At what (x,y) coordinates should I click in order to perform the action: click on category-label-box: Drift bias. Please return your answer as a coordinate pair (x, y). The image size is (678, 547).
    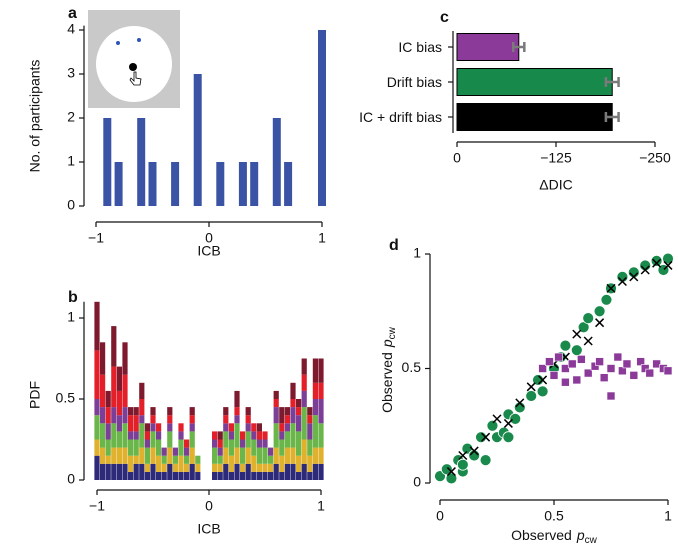
    Looking at the image, I should click on (414, 81).